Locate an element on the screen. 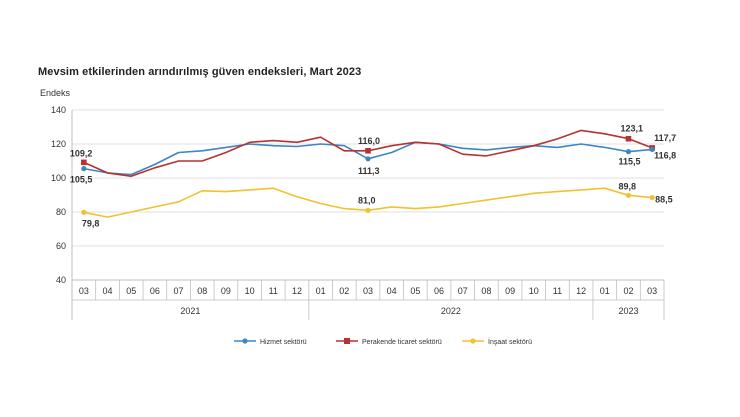 This screenshot has width=740, height=417. y-axis-label: Endeks is located at coordinates (55, 93).